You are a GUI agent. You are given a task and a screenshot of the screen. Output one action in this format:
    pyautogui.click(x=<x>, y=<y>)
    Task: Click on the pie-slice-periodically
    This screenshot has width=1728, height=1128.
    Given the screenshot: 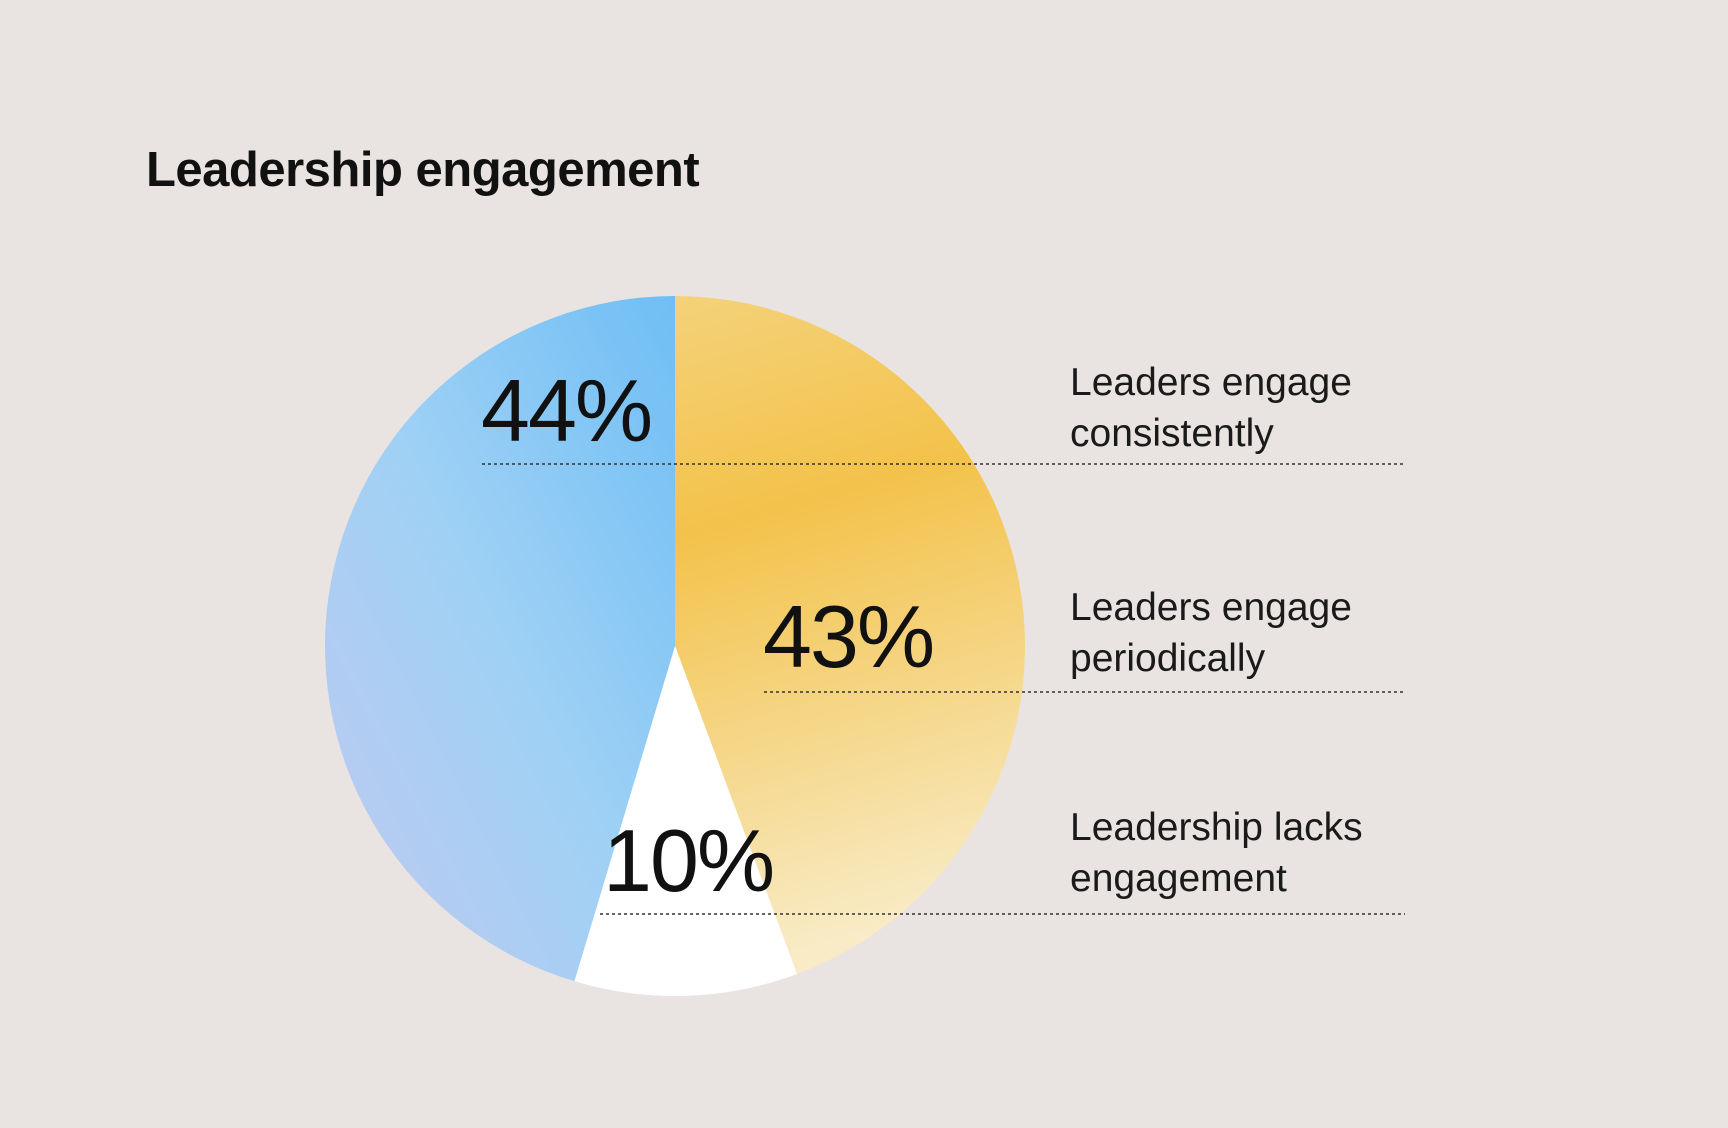 What is the action you would take?
    pyautogui.click(x=850, y=635)
    